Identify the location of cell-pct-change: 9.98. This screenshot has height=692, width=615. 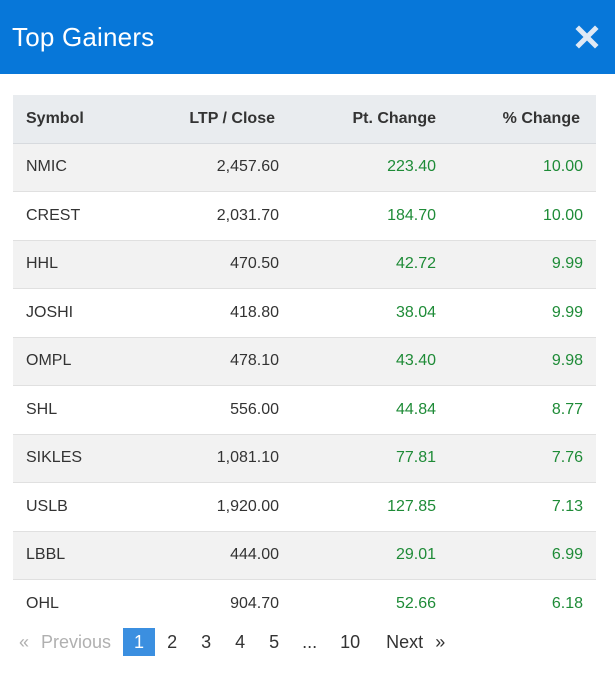
(516, 361).